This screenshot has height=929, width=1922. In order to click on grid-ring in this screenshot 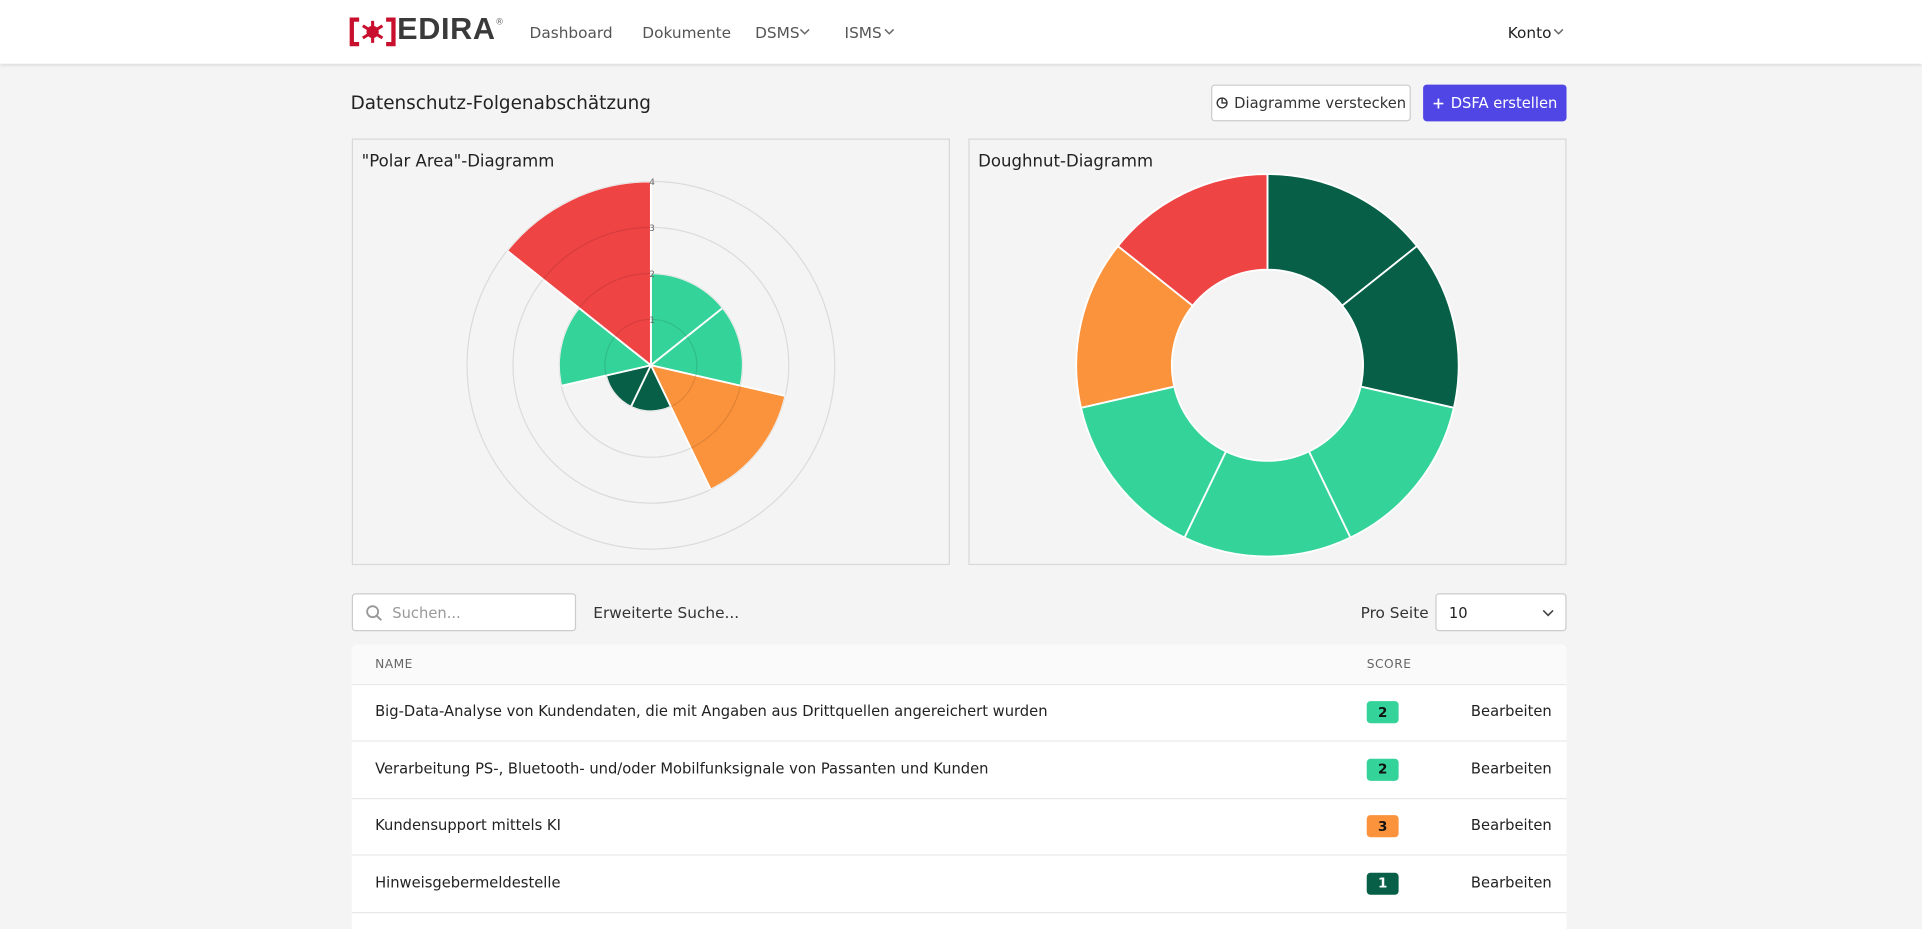, I will do `click(651, 365)`.